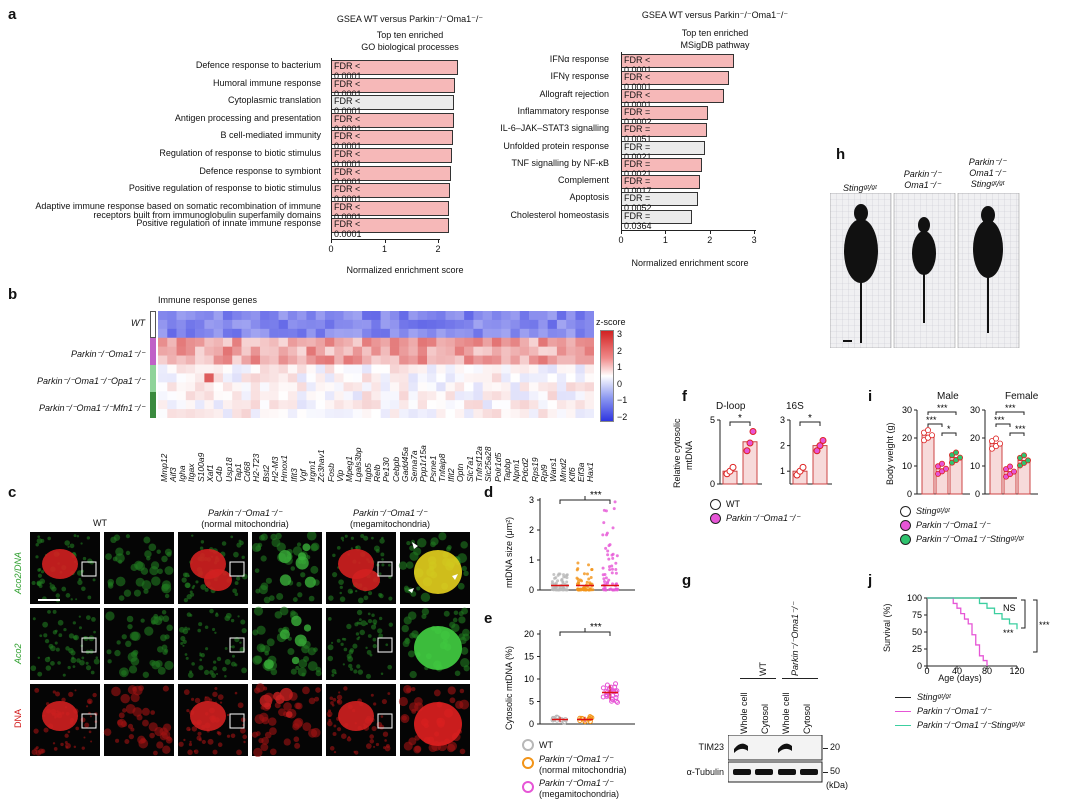 This screenshot has height=811, width=1068. I want to click on gsea-tick-label: 0, so click(331, 249).